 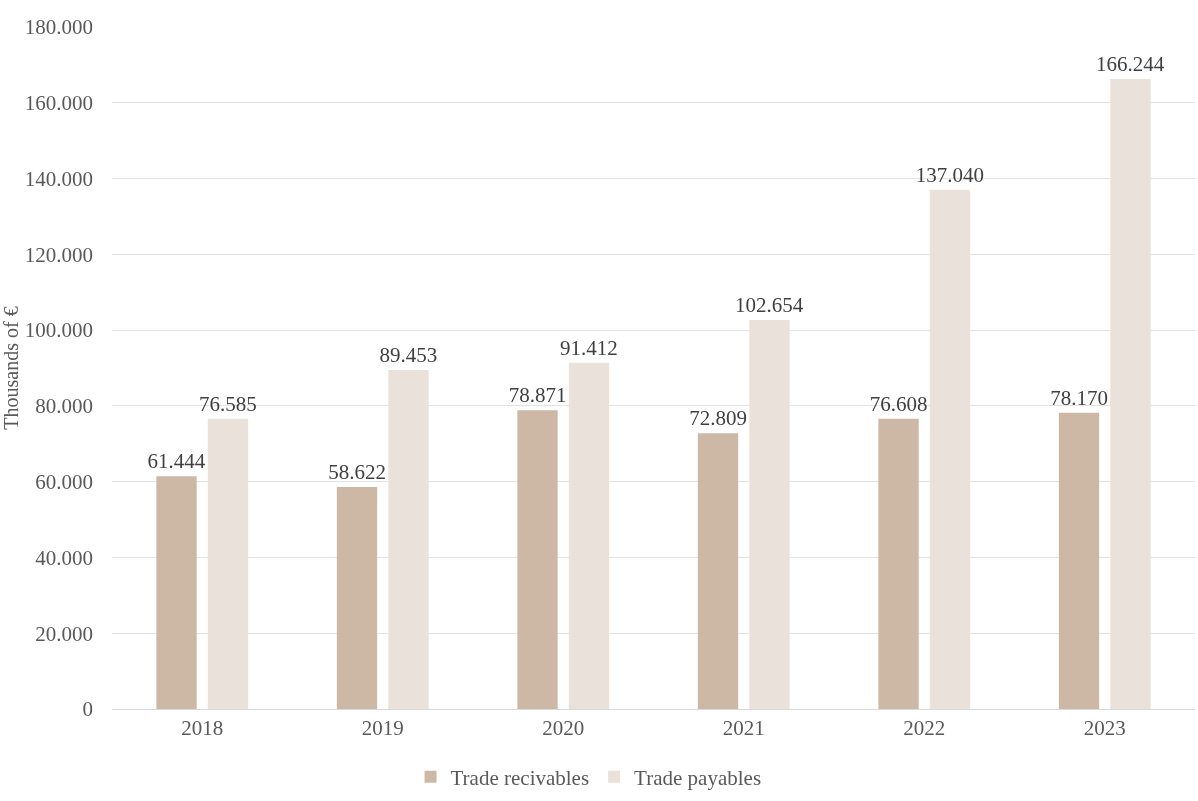 I want to click on x-tick-label: 2020, so click(x=563, y=728).